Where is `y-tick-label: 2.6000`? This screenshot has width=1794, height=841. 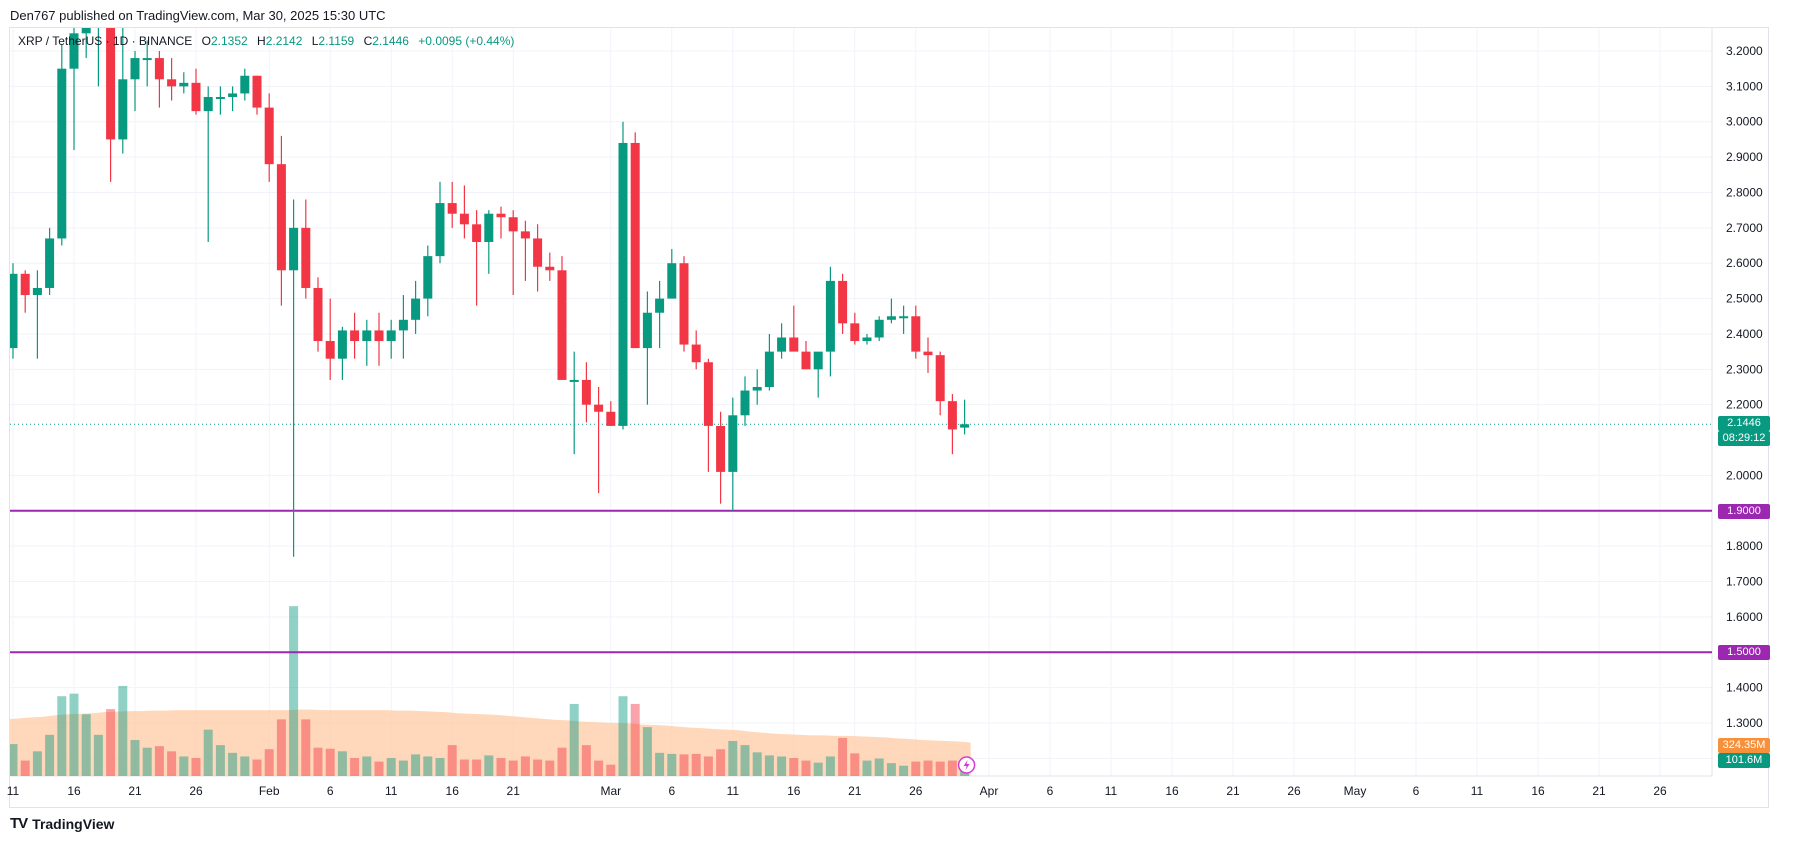
y-tick-label: 2.6000 is located at coordinates (1744, 263).